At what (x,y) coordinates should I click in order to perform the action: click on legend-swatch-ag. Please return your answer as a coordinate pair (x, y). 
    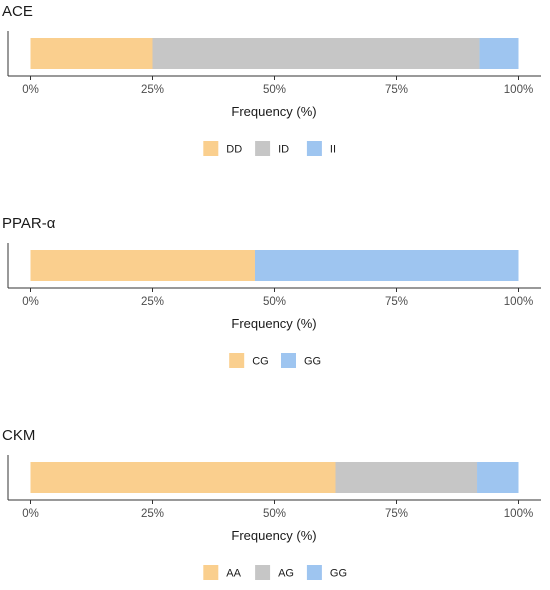
    Looking at the image, I should click on (263, 572).